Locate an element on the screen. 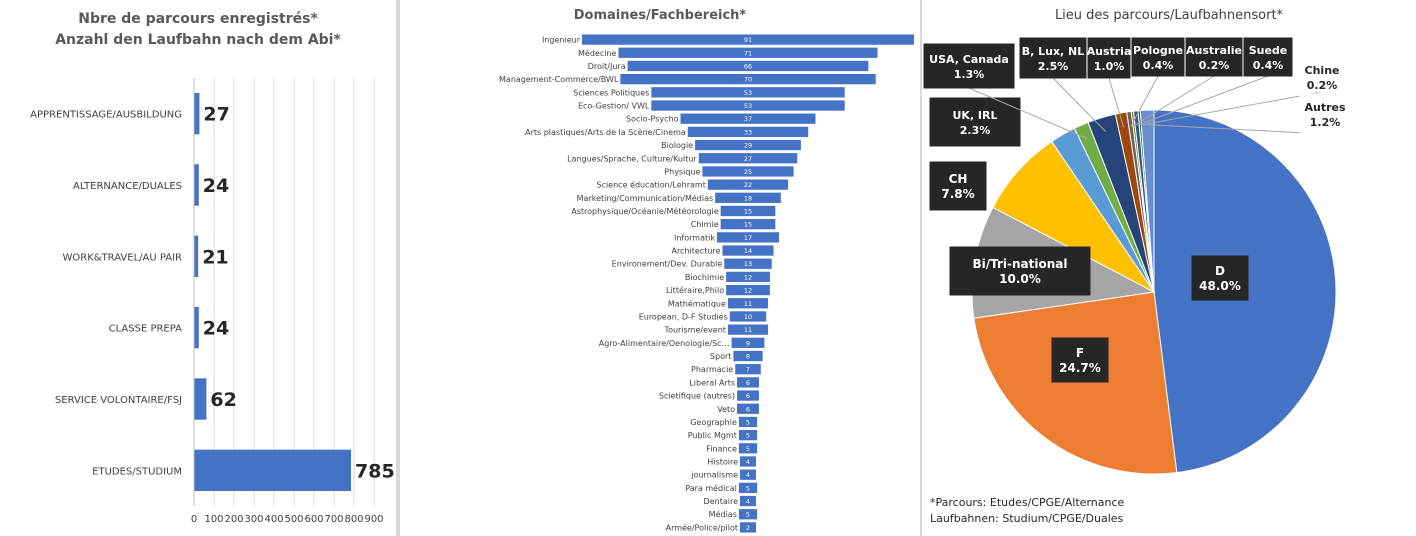 This screenshot has height=536, width=1416. slice-value: 48.0% is located at coordinates (1220, 286).